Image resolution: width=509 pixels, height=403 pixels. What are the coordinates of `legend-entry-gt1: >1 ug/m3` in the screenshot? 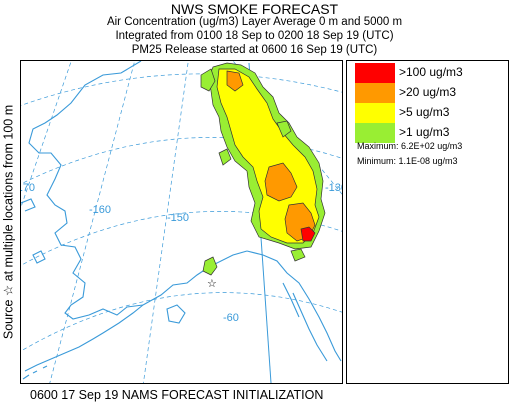 It's located at (430, 133).